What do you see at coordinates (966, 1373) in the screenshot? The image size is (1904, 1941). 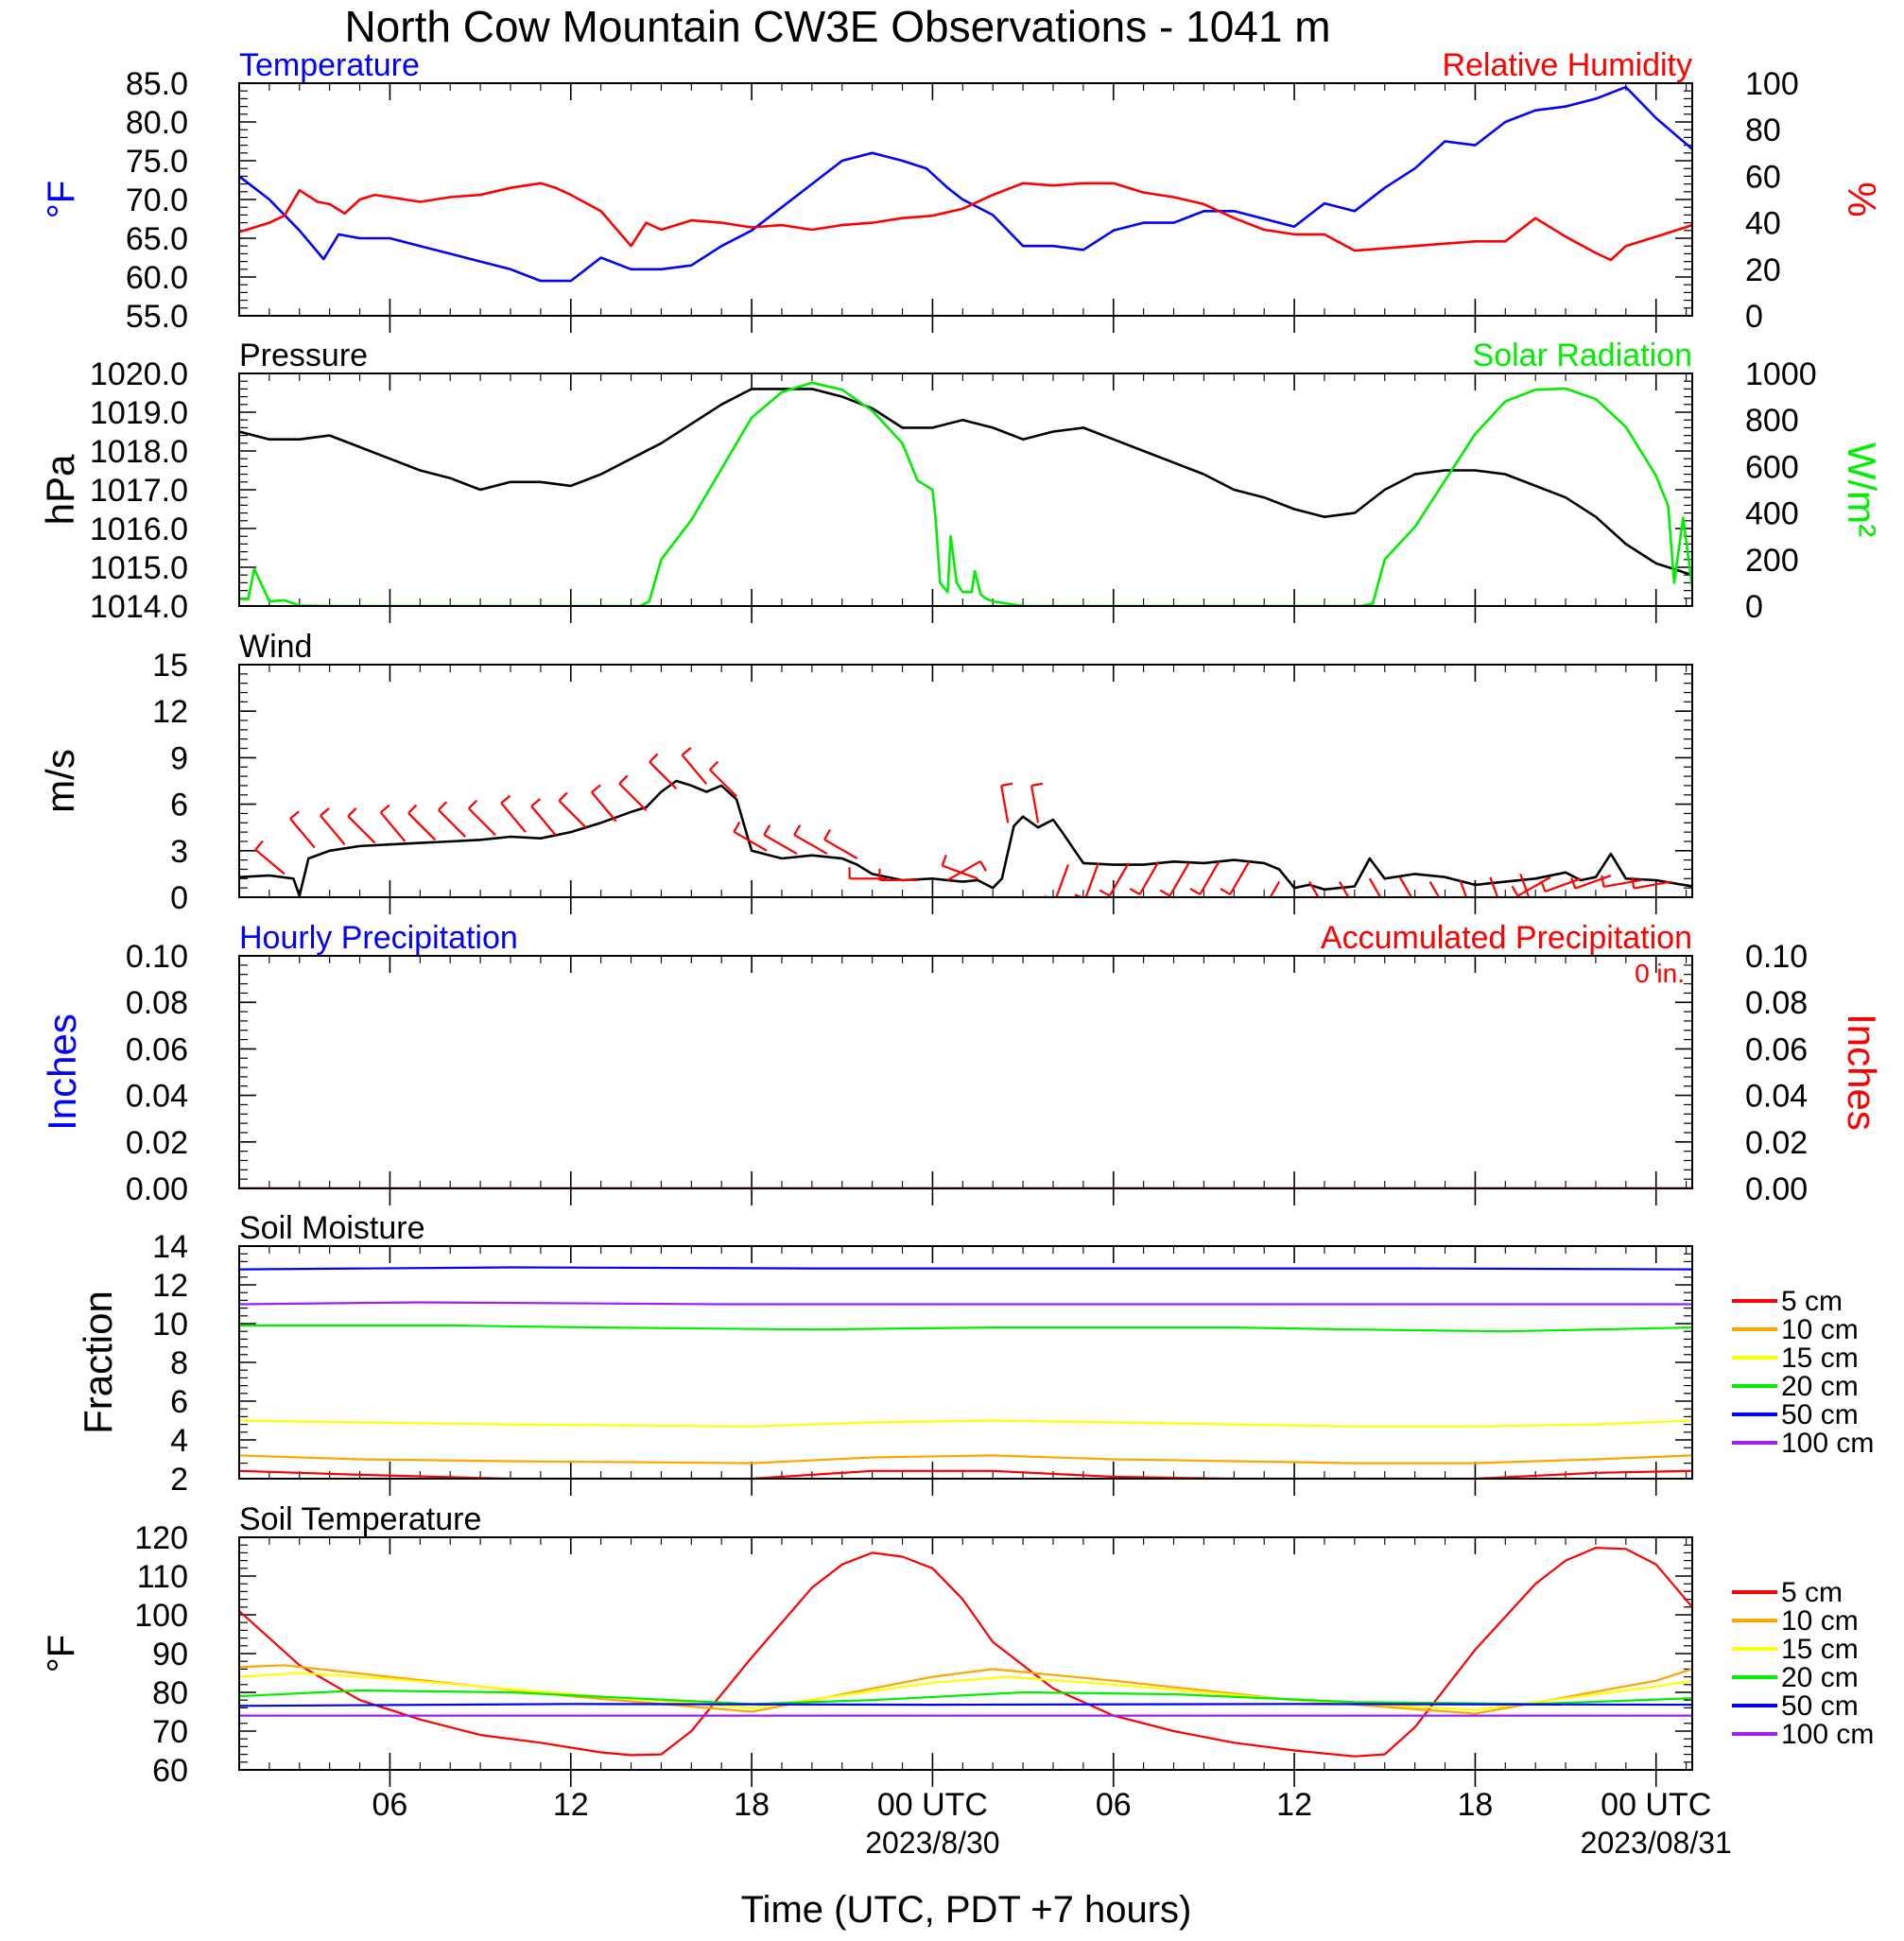 I see `series-group` at bounding box center [966, 1373].